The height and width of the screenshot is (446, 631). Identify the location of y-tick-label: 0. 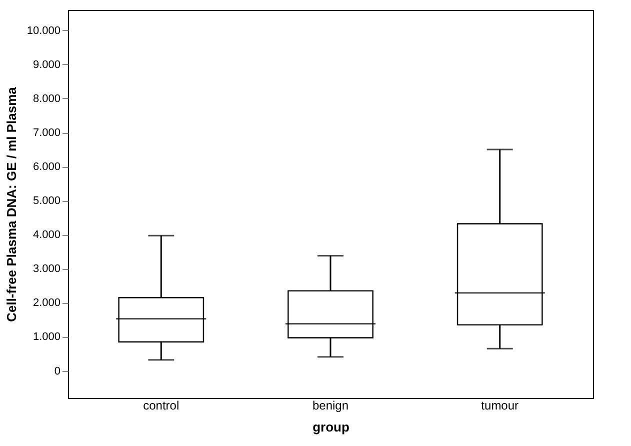
(57, 371).